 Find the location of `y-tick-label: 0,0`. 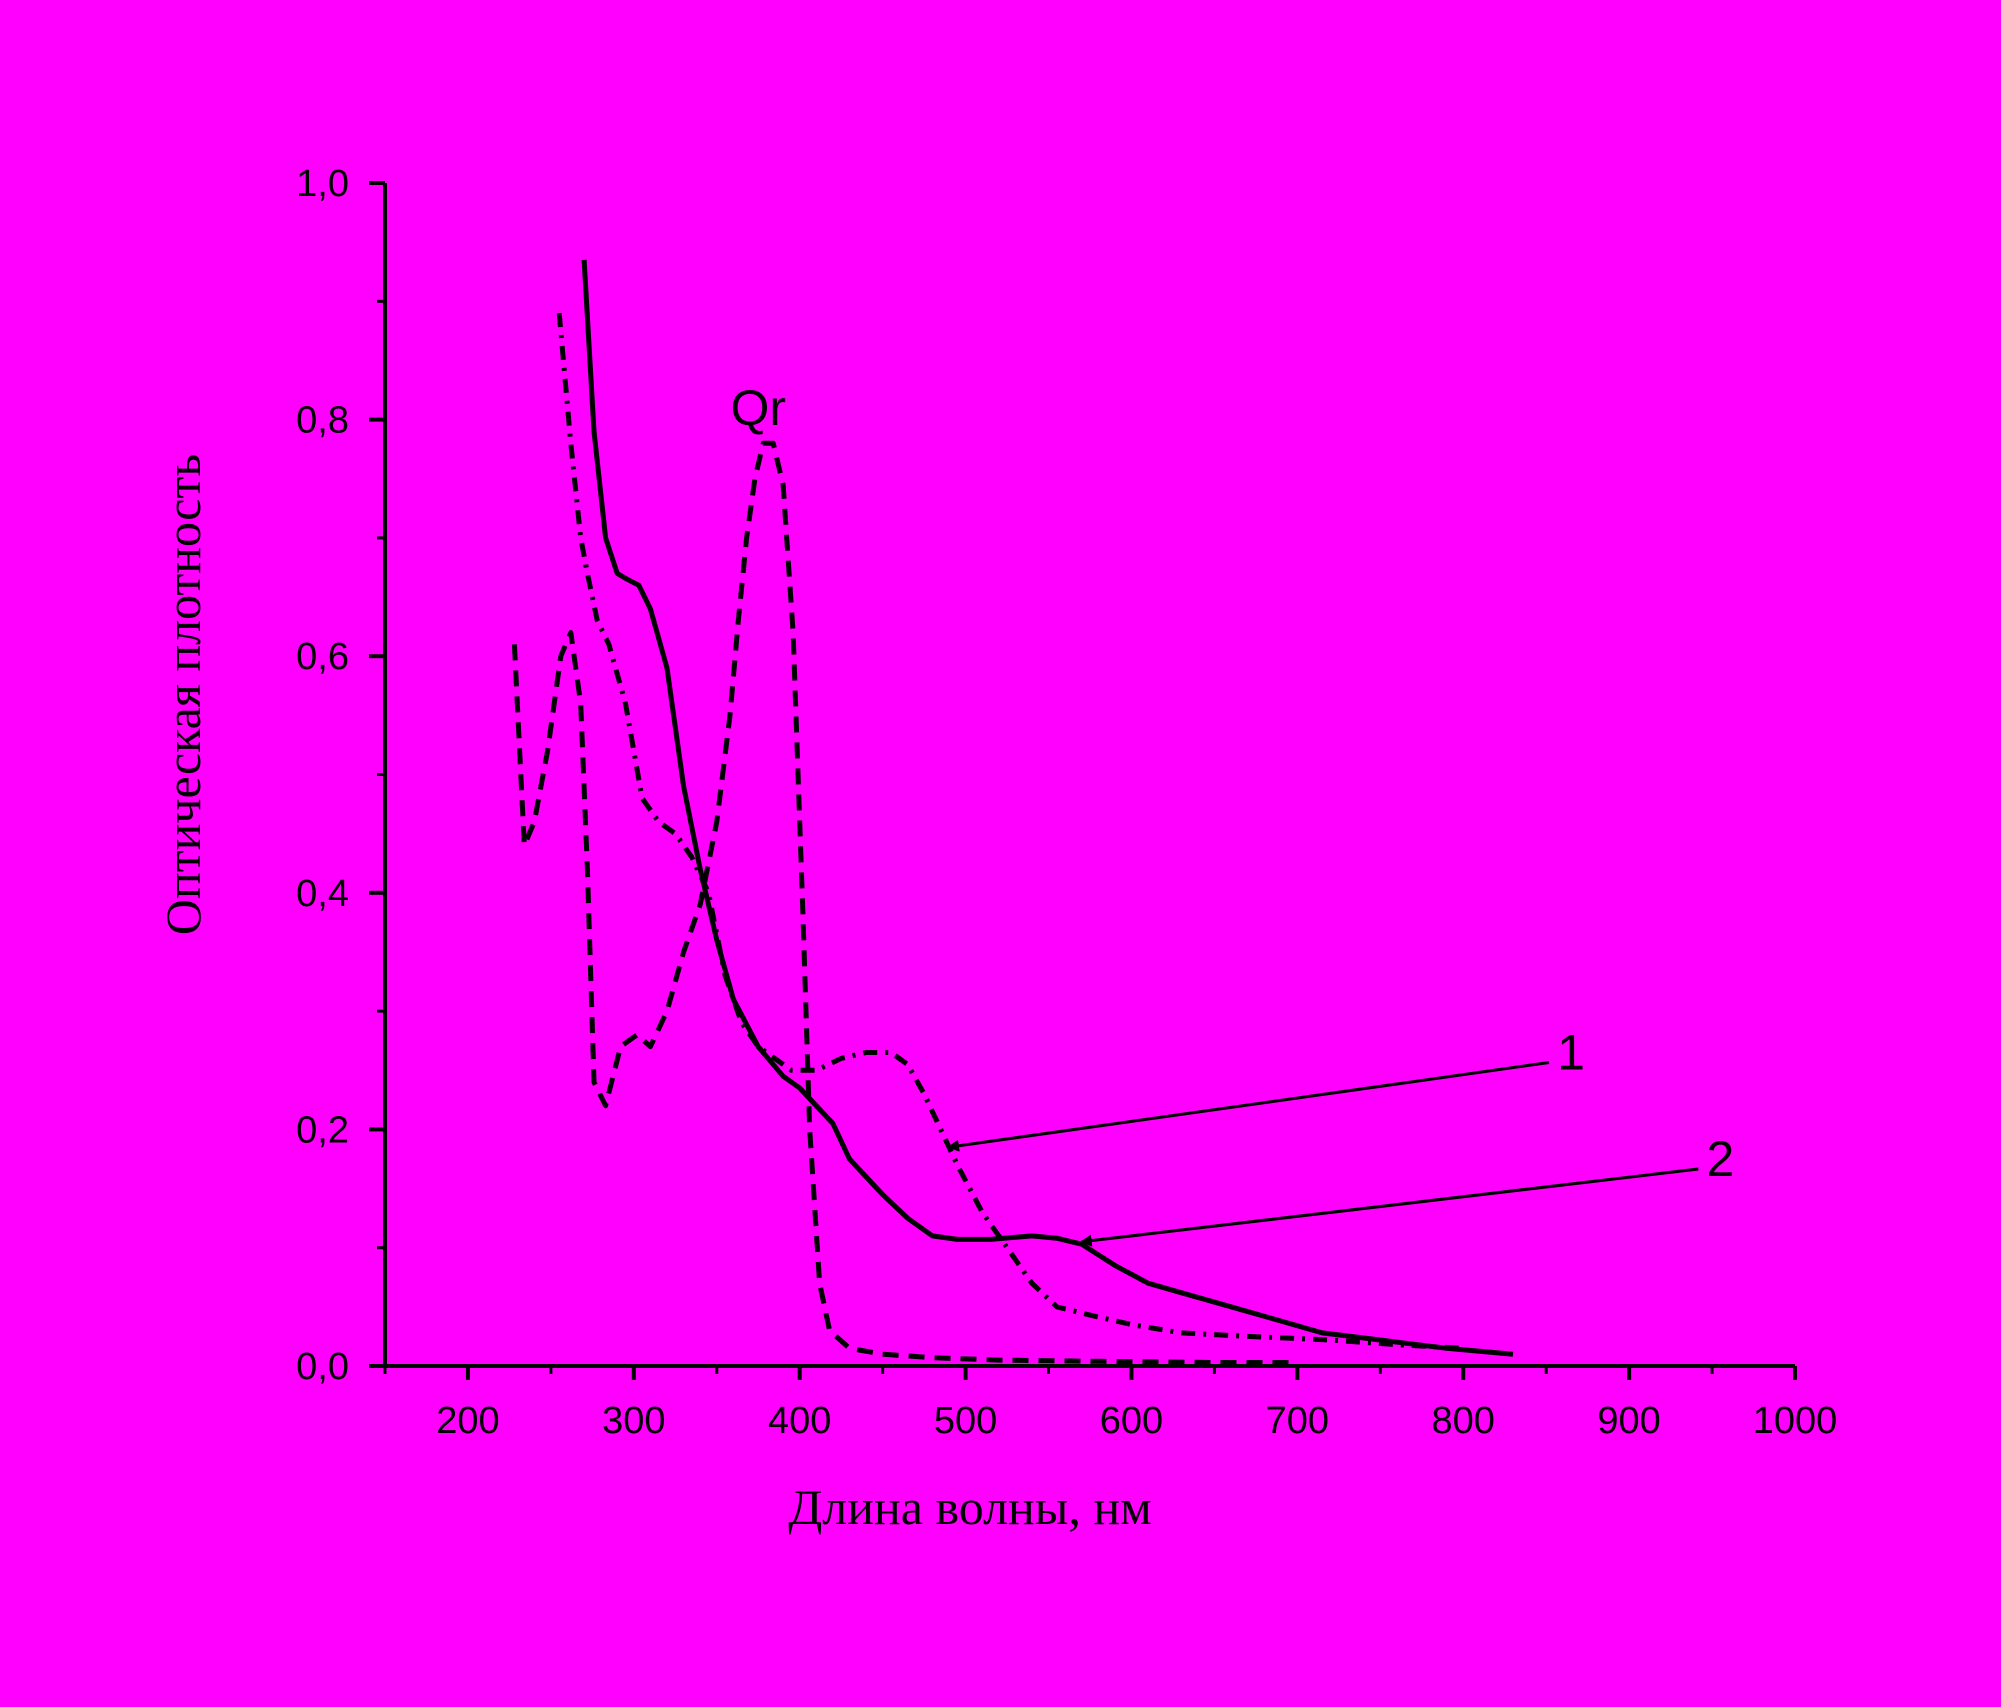

y-tick-label: 0,0 is located at coordinates (322, 1367).